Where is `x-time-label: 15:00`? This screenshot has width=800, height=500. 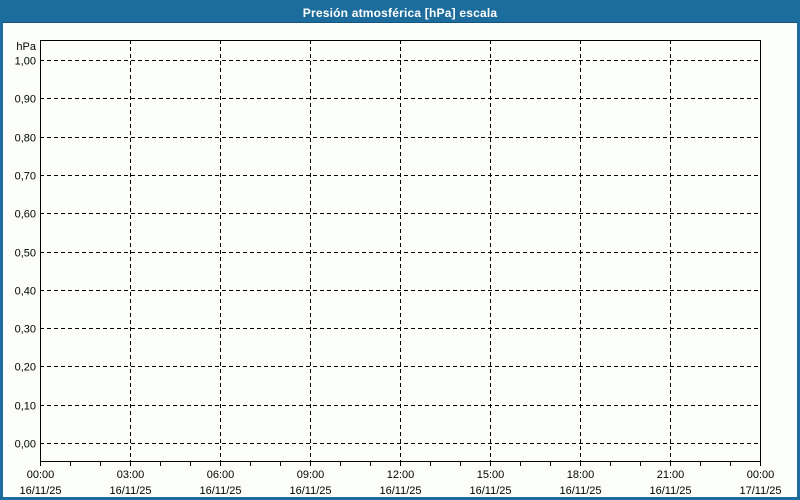
x-time-label: 15:00 is located at coordinates (491, 475).